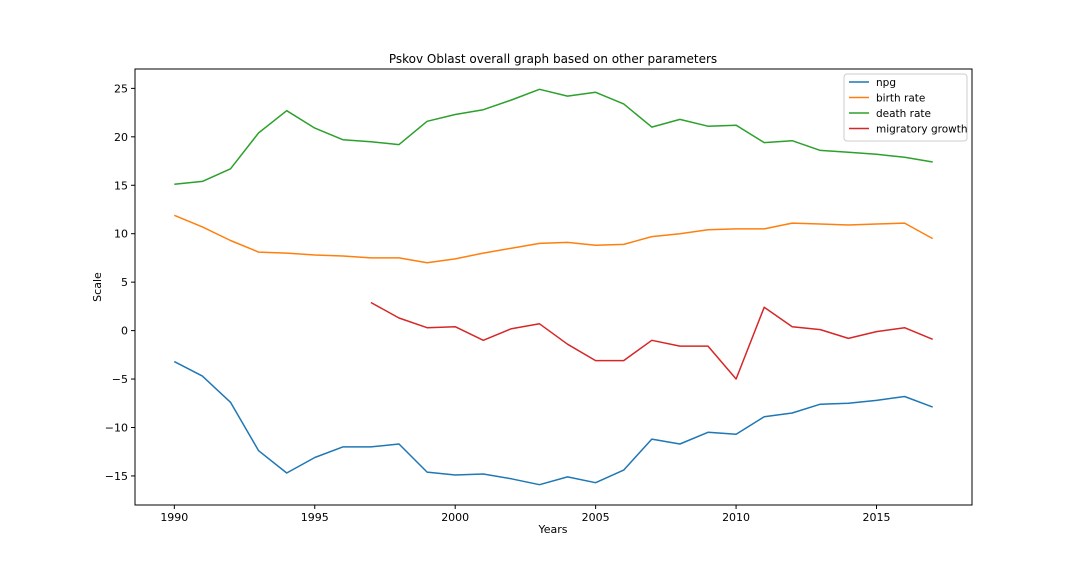  What do you see at coordinates (174, 517) in the screenshot?
I see `x-tick-label: 1990` at bounding box center [174, 517].